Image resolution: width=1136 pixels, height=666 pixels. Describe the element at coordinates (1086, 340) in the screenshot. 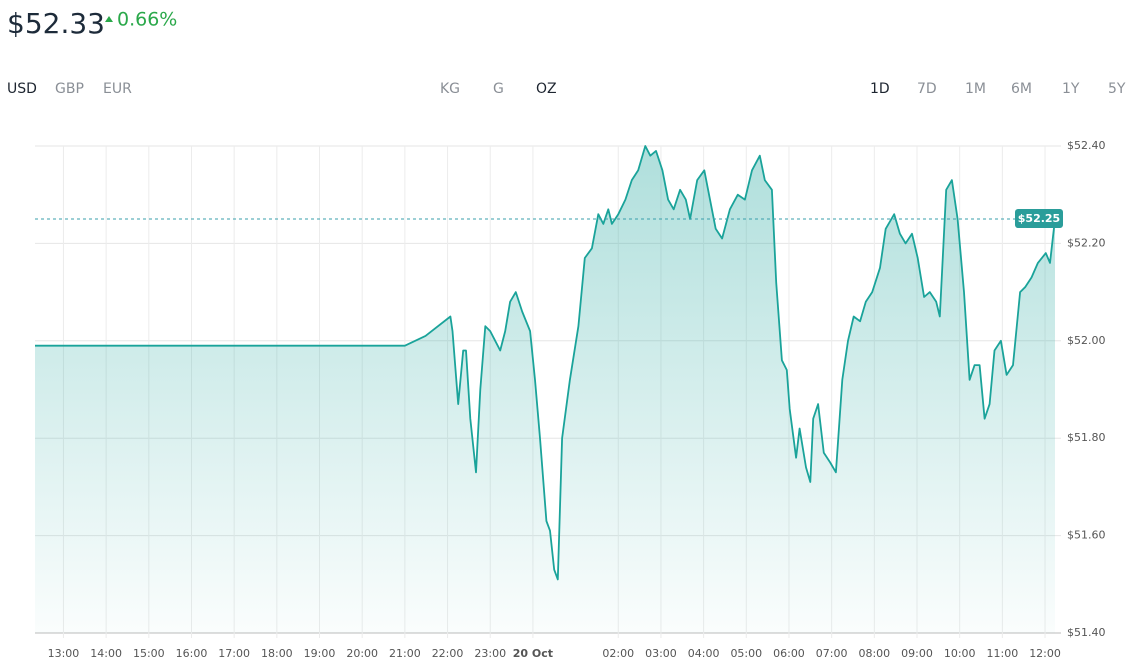

I see `y-tick-label: $52.00` at that location.